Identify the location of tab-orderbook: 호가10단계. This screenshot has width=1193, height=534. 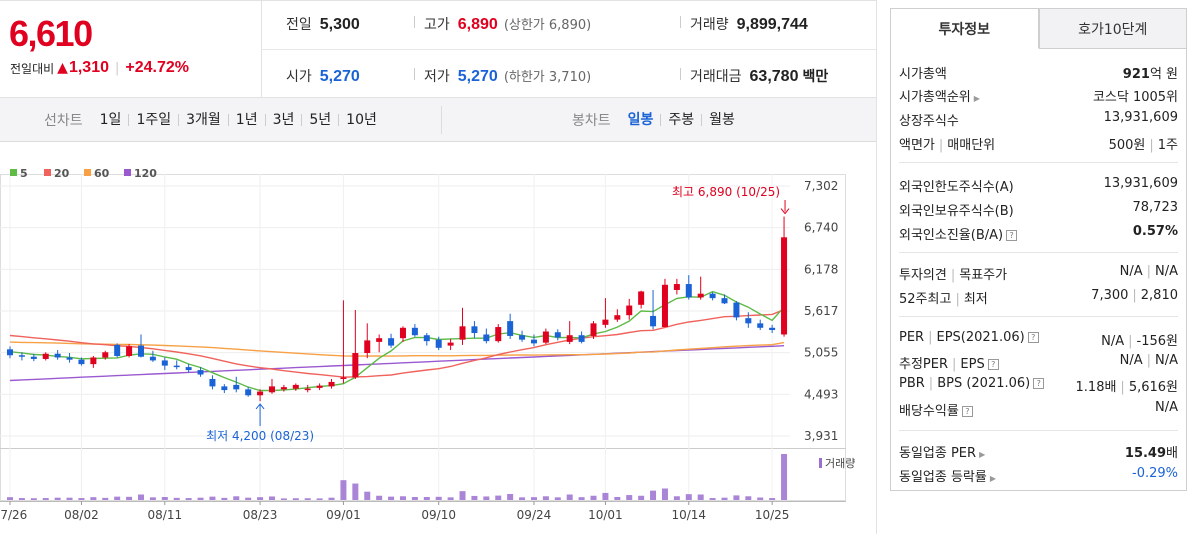
(1112, 28).